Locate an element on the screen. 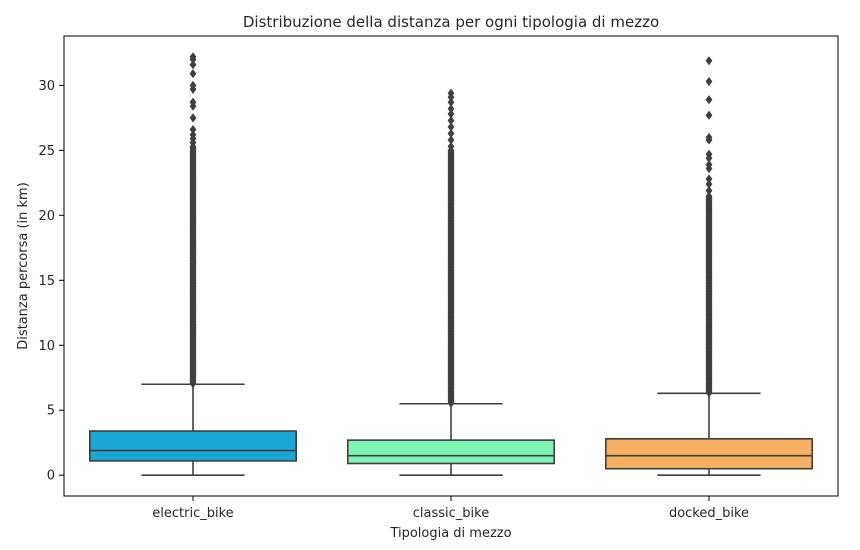 The image size is (860, 550). y-axis: 0 5 10 15 20 25 30 is located at coordinates (51, 281).